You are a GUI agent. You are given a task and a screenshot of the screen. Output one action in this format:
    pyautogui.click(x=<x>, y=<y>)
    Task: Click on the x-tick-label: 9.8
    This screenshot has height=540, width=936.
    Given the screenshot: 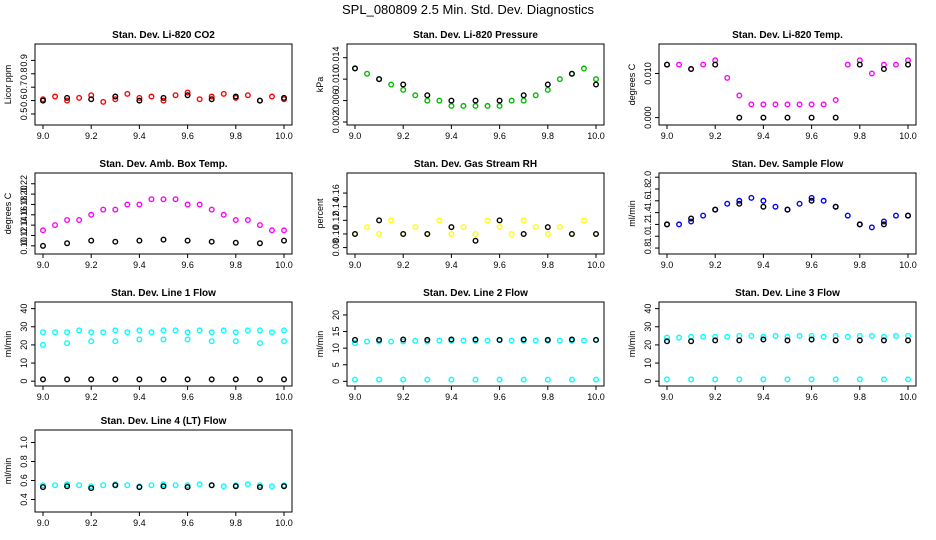 What is the action you would take?
    pyautogui.click(x=236, y=136)
    